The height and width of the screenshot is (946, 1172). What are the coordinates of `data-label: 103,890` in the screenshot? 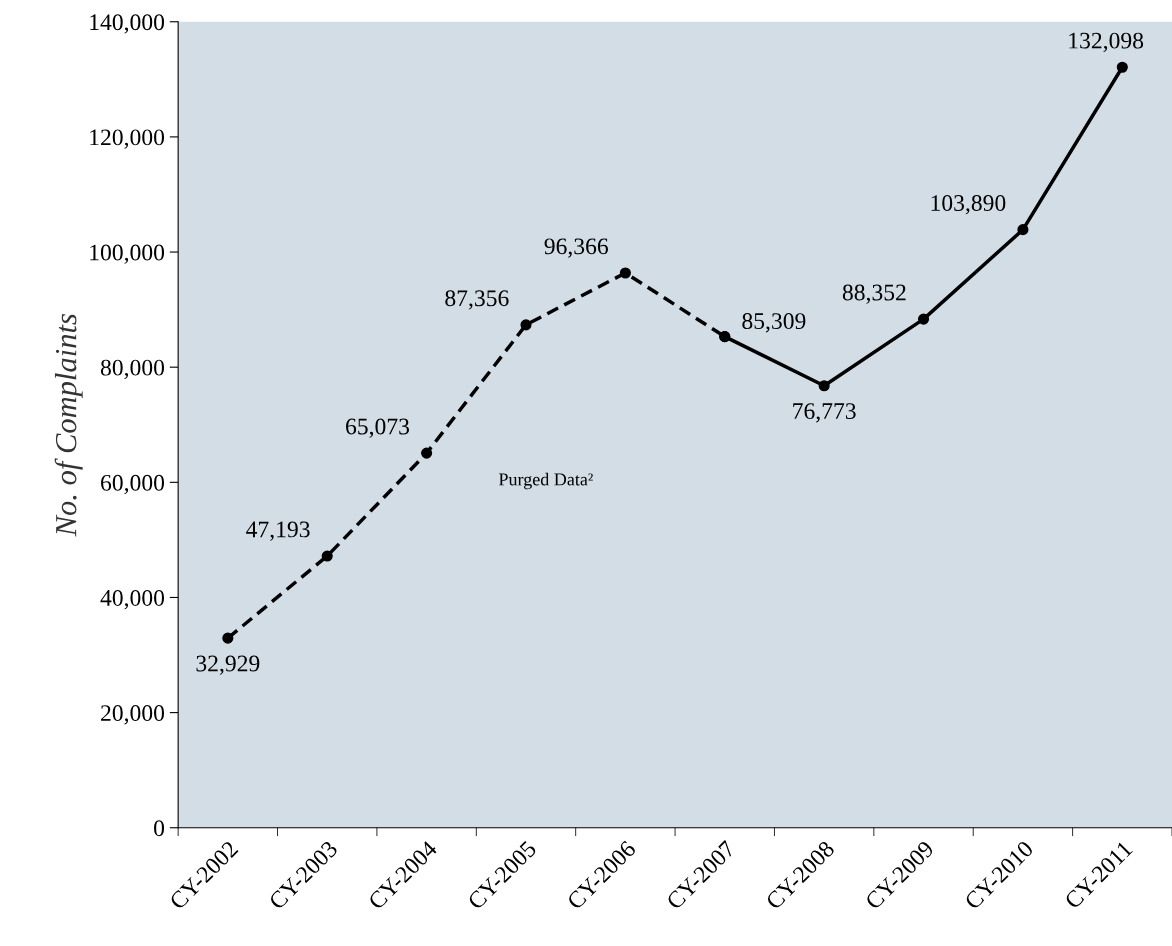 It's located at (968, 205).